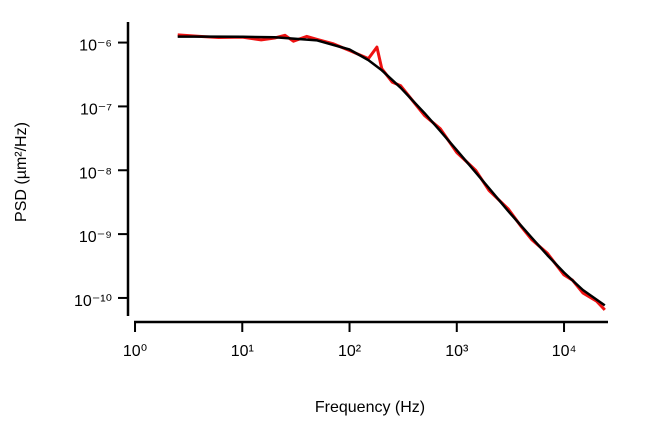 The image size is (664, 432). Describe the element at coordinates (93, 301) in the screenshot. I see `y-tick-label: 10⁻¹⁰` at that location.